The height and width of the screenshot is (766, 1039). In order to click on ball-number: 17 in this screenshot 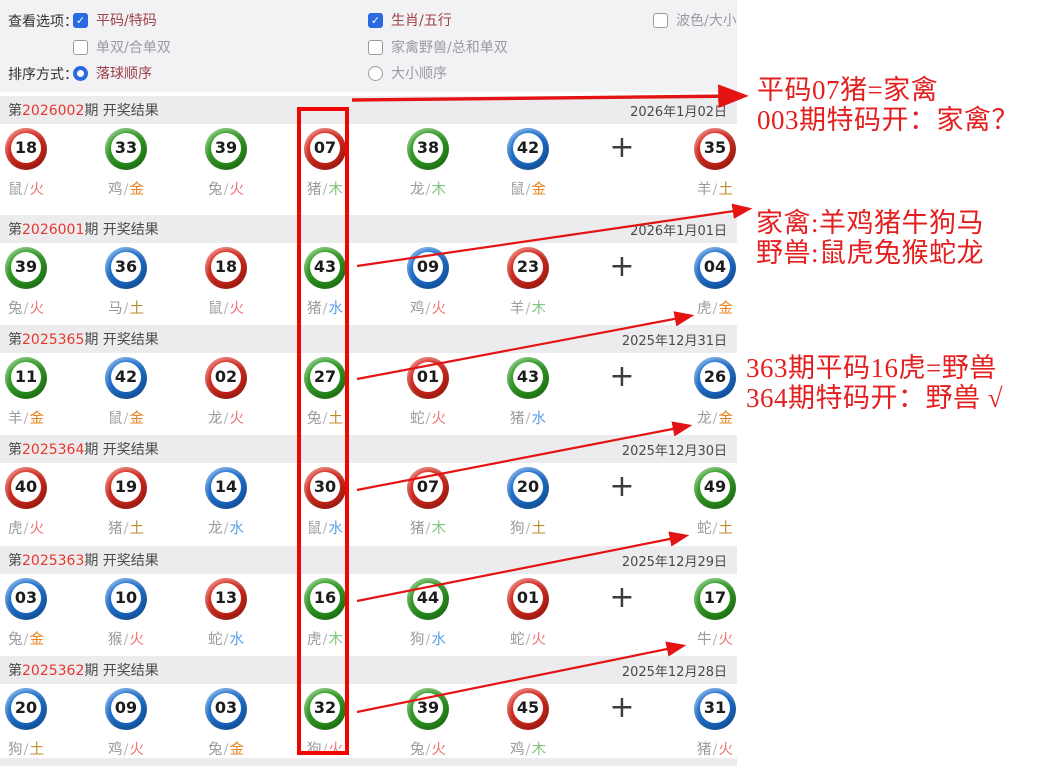, I will do `click(715, 598)`.